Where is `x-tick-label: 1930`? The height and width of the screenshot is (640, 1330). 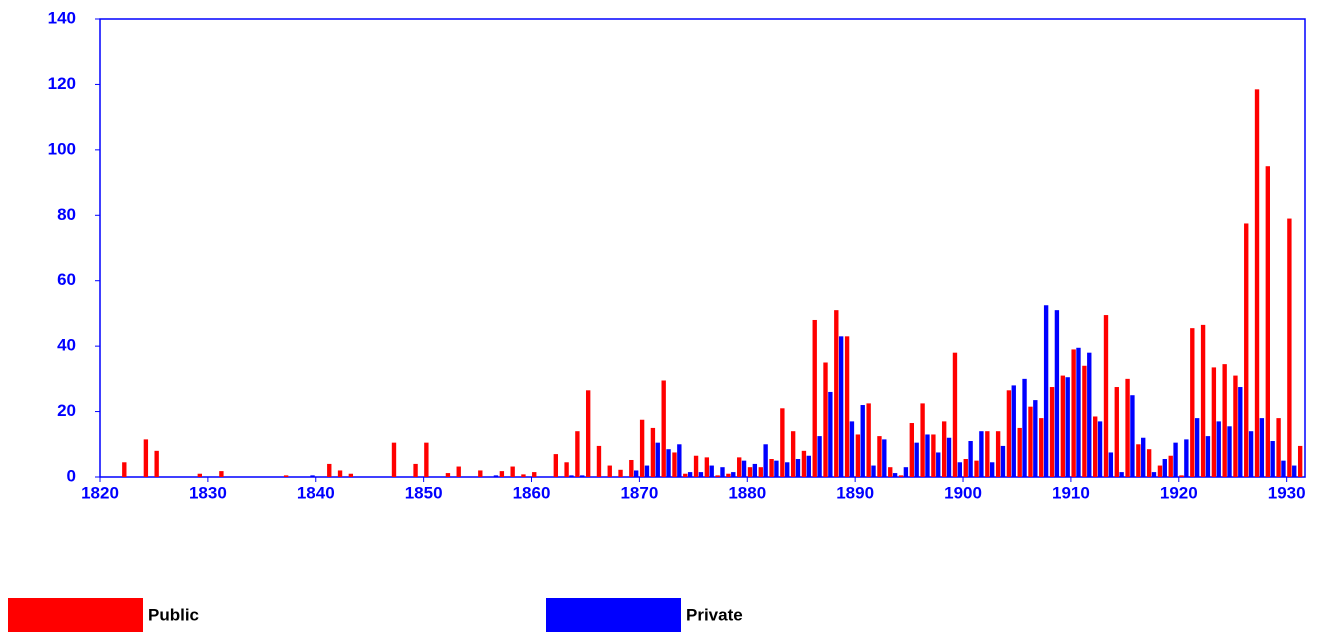
x-tick-label: 1930 is located at coordinates (1287, 492).